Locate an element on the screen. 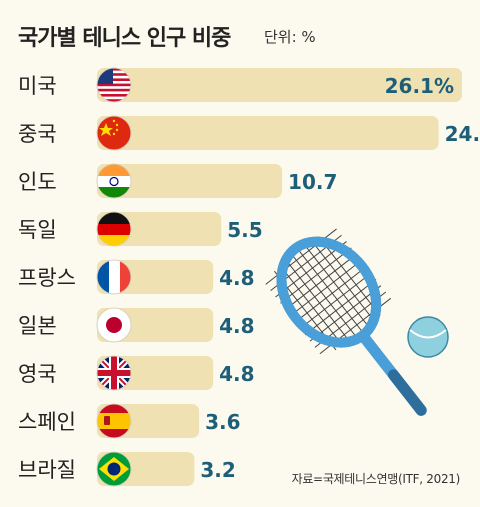  china-flag-icon is located at coordinates (114, 133).